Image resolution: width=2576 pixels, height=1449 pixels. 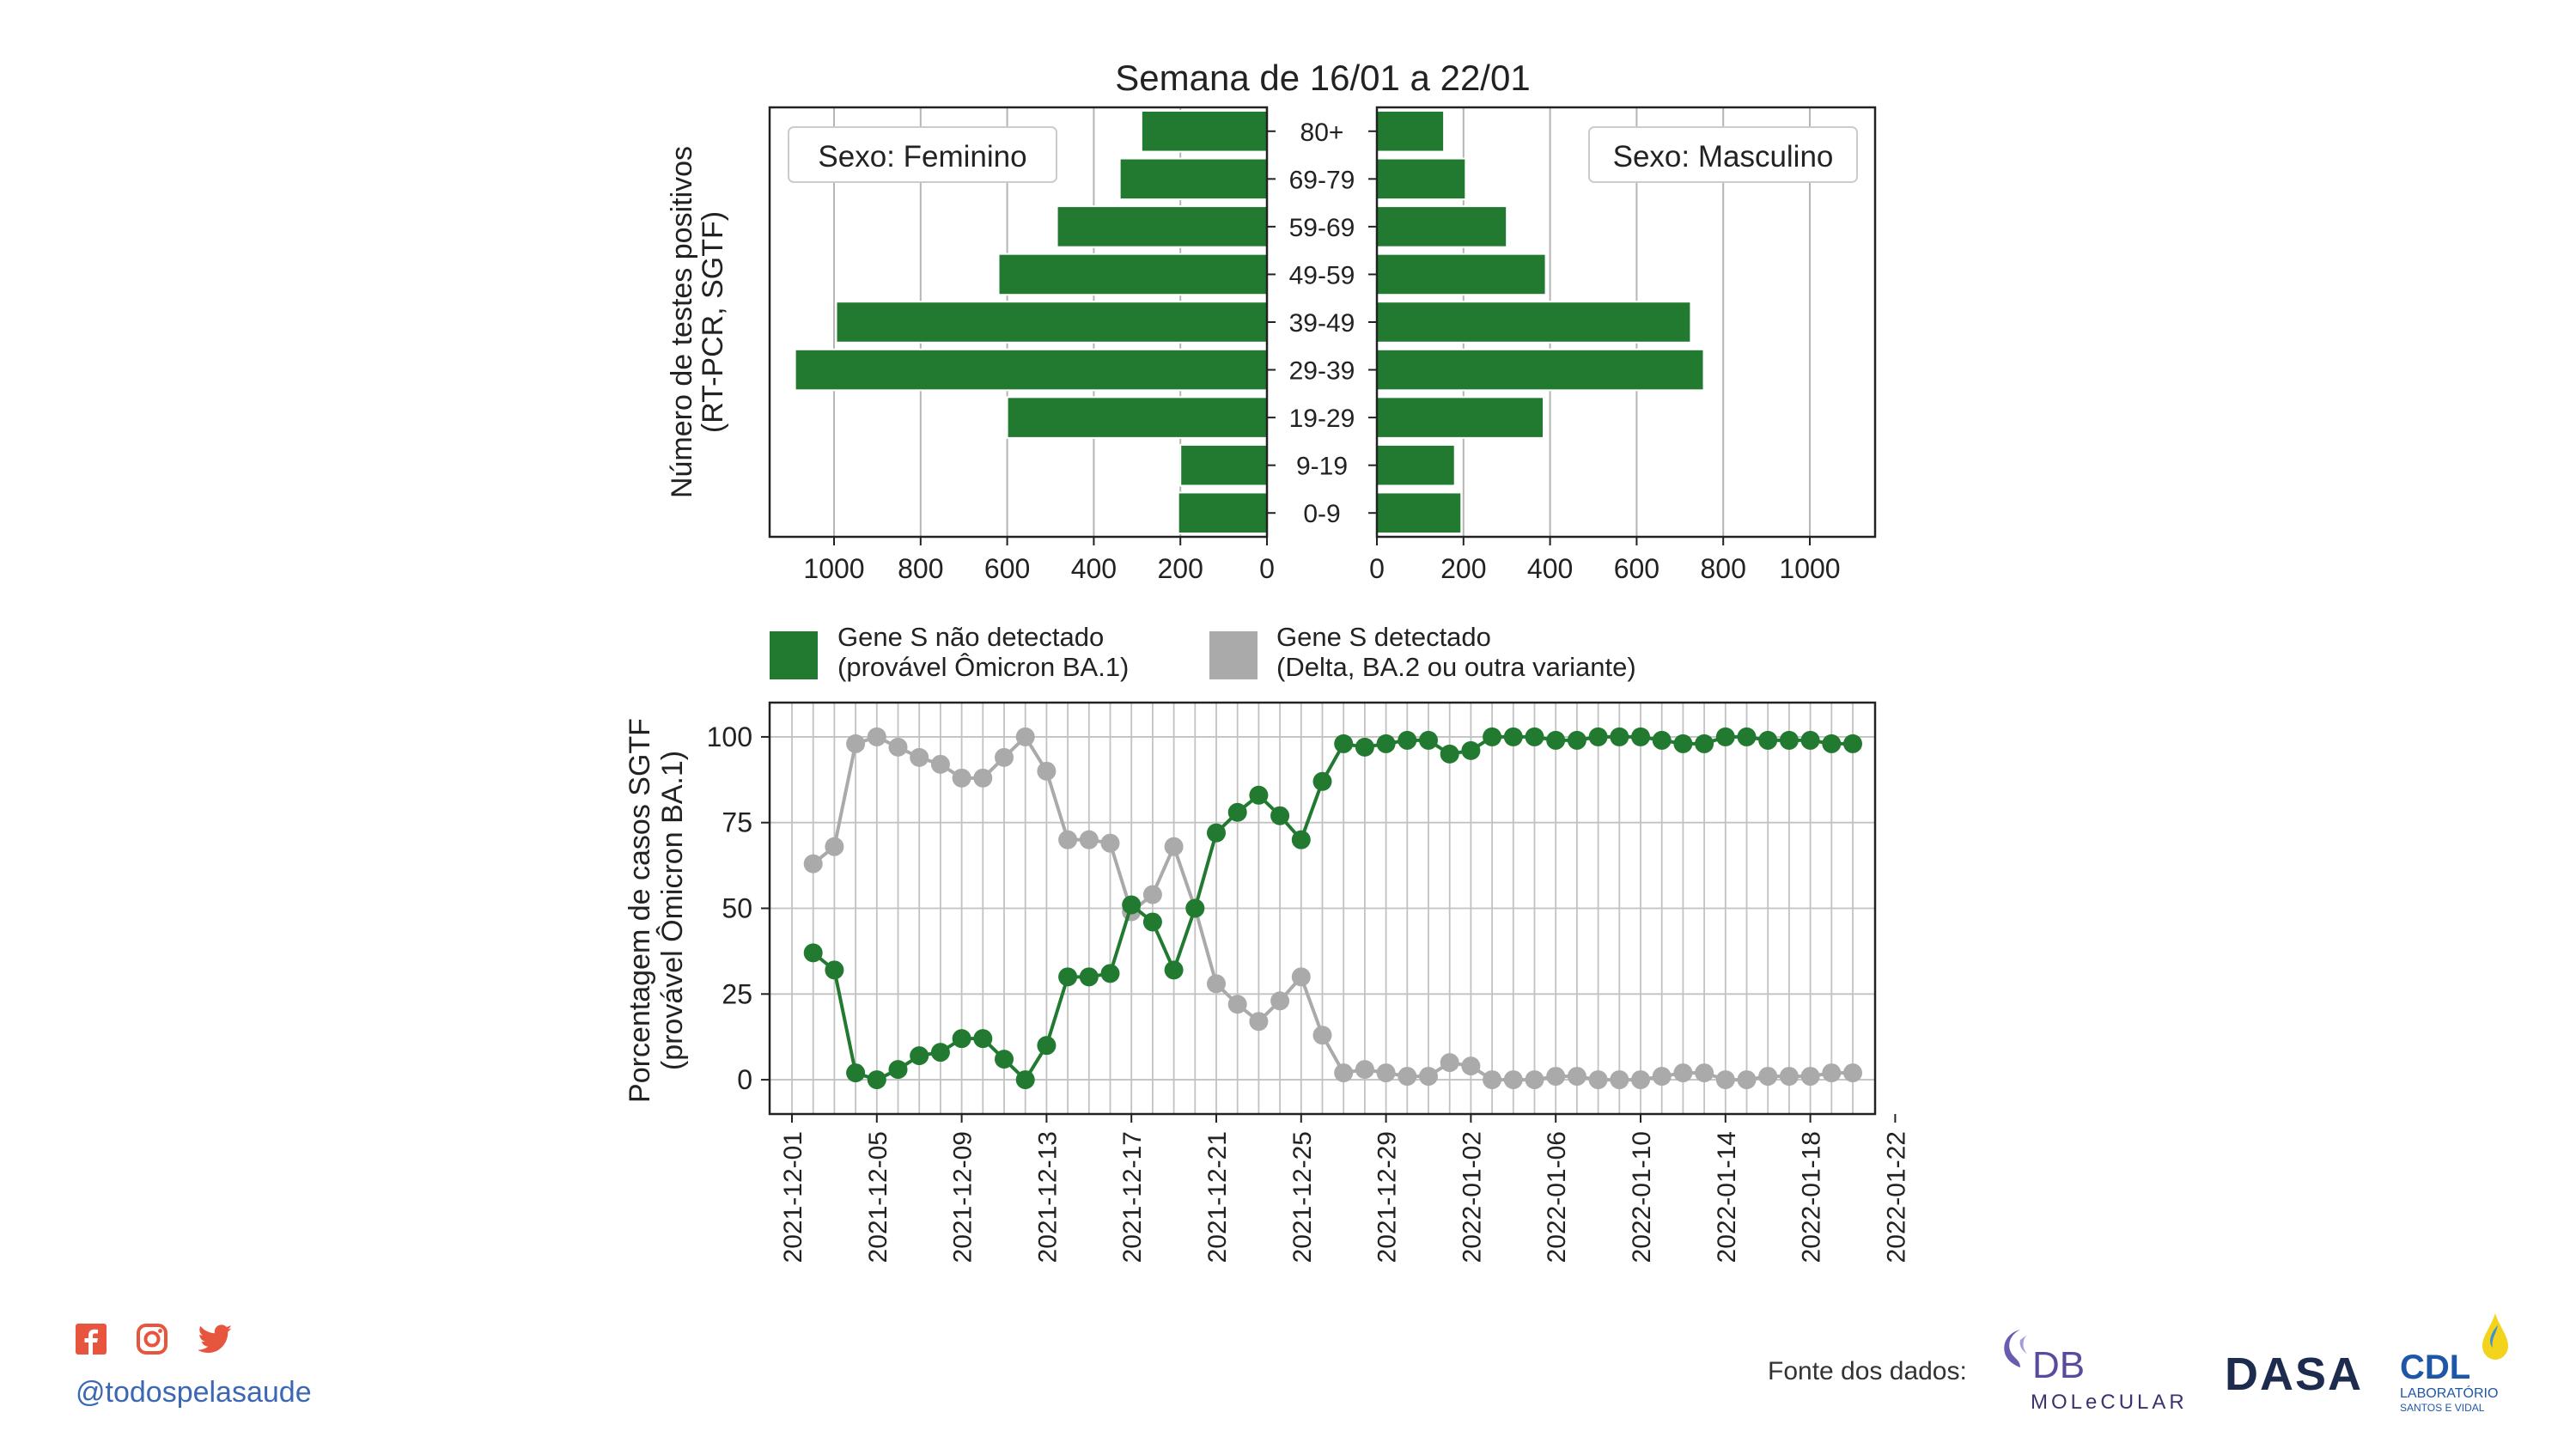 I want to click on y-axis-label: (RT-PCR, SGTF), so click(x=713, y=322).